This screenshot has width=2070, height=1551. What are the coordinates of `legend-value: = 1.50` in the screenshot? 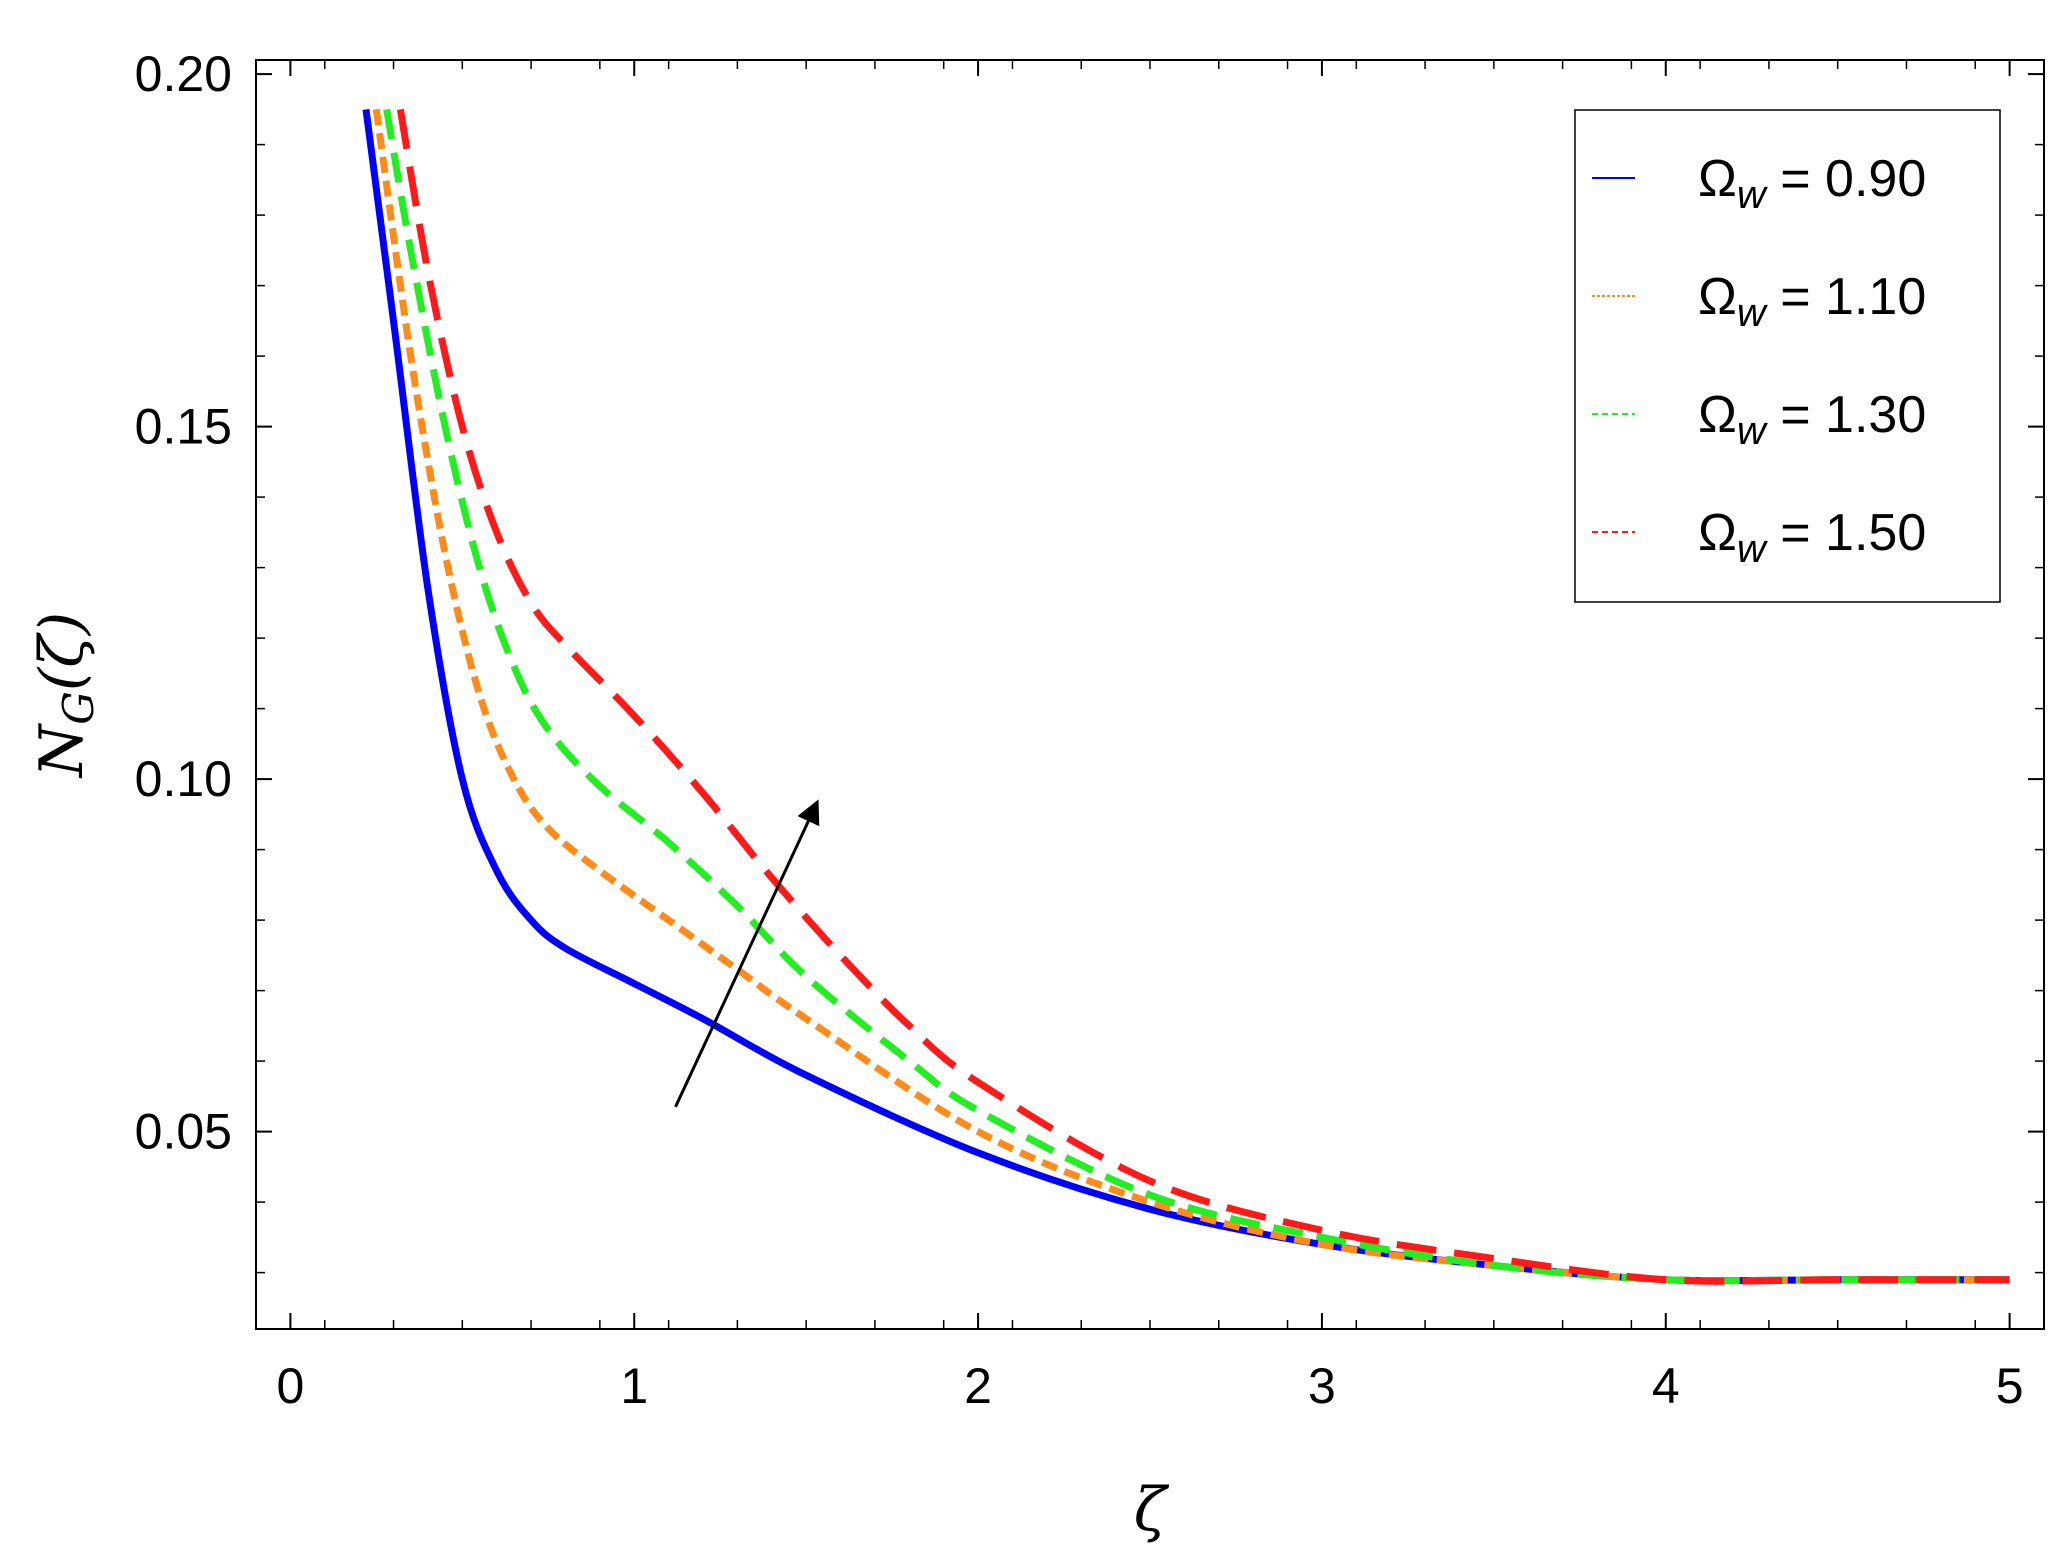 It's located at (1846, 533).